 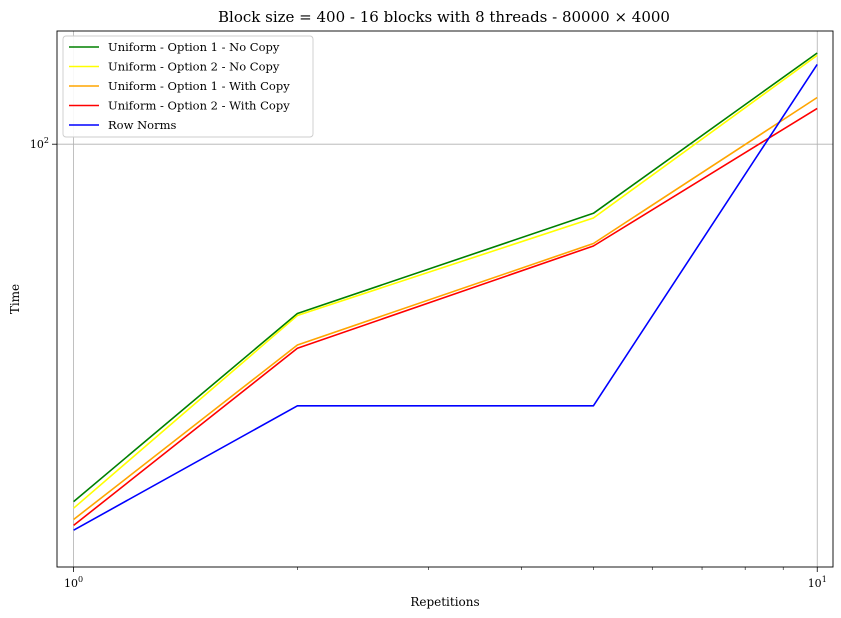 I want to click on y-tick-label-0: 102, so click(x=39, y=143).